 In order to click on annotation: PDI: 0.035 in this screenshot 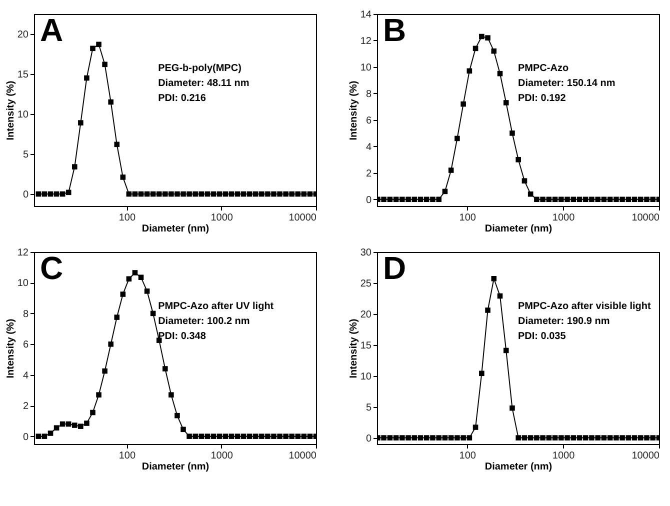, I will do `click(542, 336)`.